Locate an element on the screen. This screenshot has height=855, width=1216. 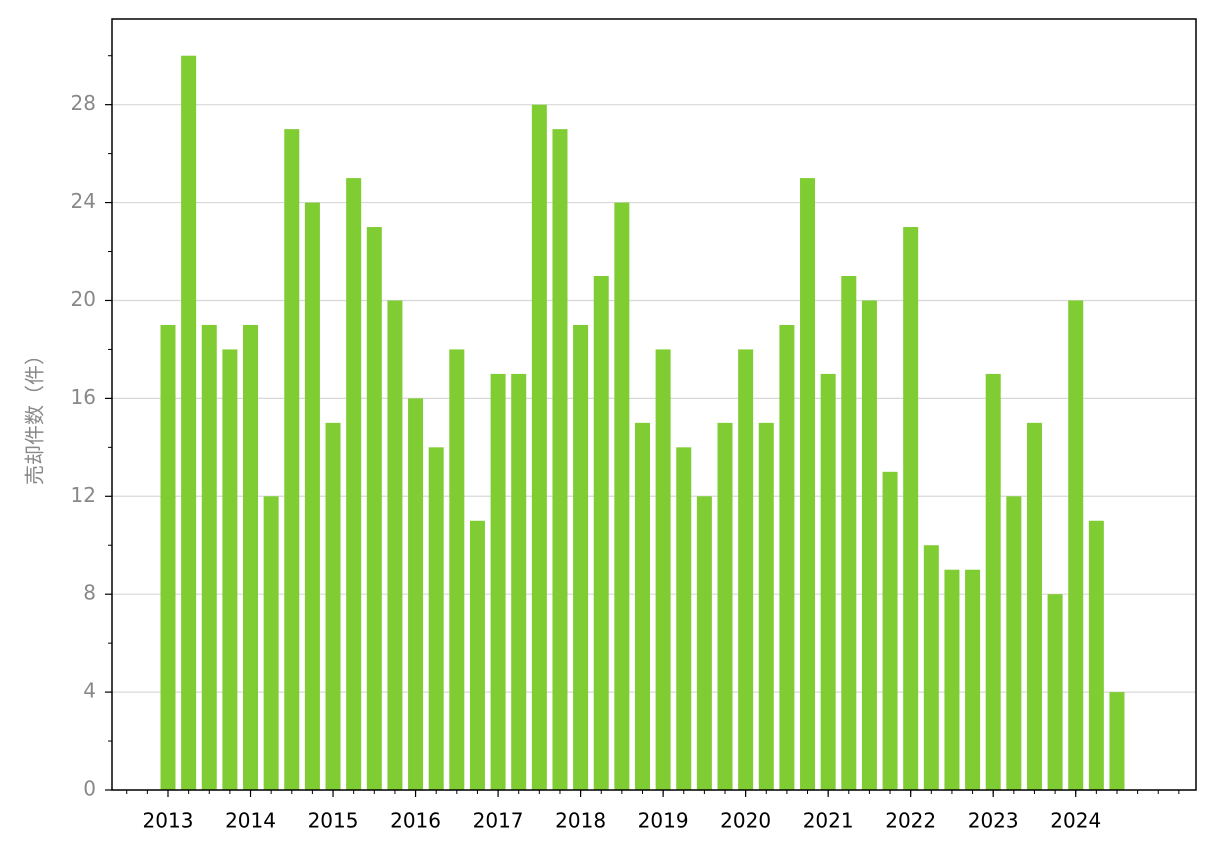
y-tick-label: 20 is located at coordinates (83, 299).